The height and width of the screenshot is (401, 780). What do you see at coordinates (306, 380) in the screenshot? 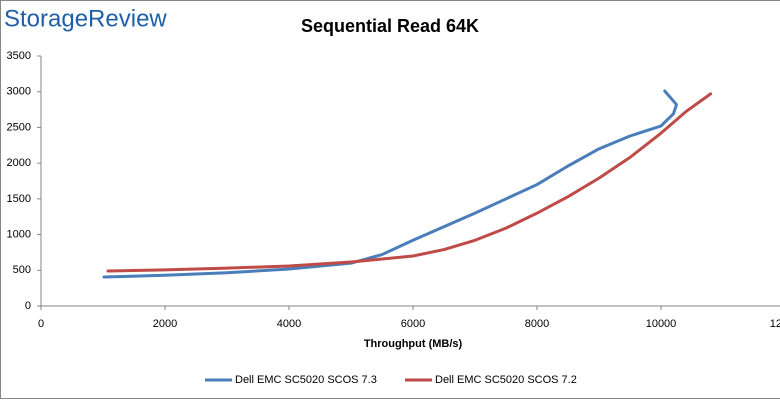
I see `legend-label: Dell EMC SC5020 SCOS 7.3` at bounding box center [306, 380].